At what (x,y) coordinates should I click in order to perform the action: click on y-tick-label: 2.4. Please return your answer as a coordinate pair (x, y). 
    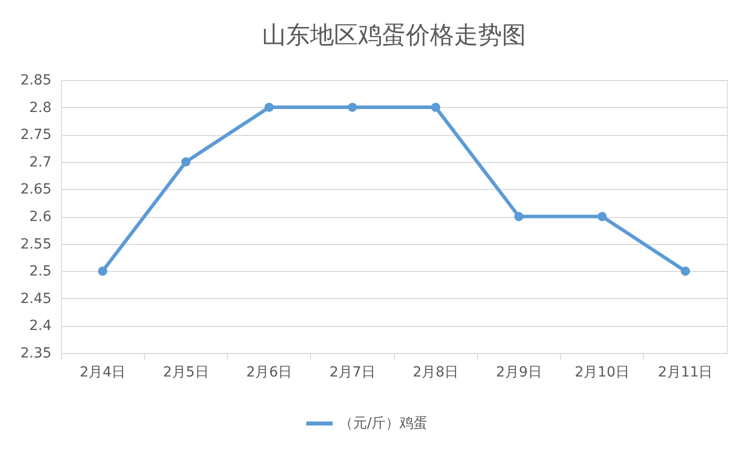
    Looking at the image, I should click on (40, 326).